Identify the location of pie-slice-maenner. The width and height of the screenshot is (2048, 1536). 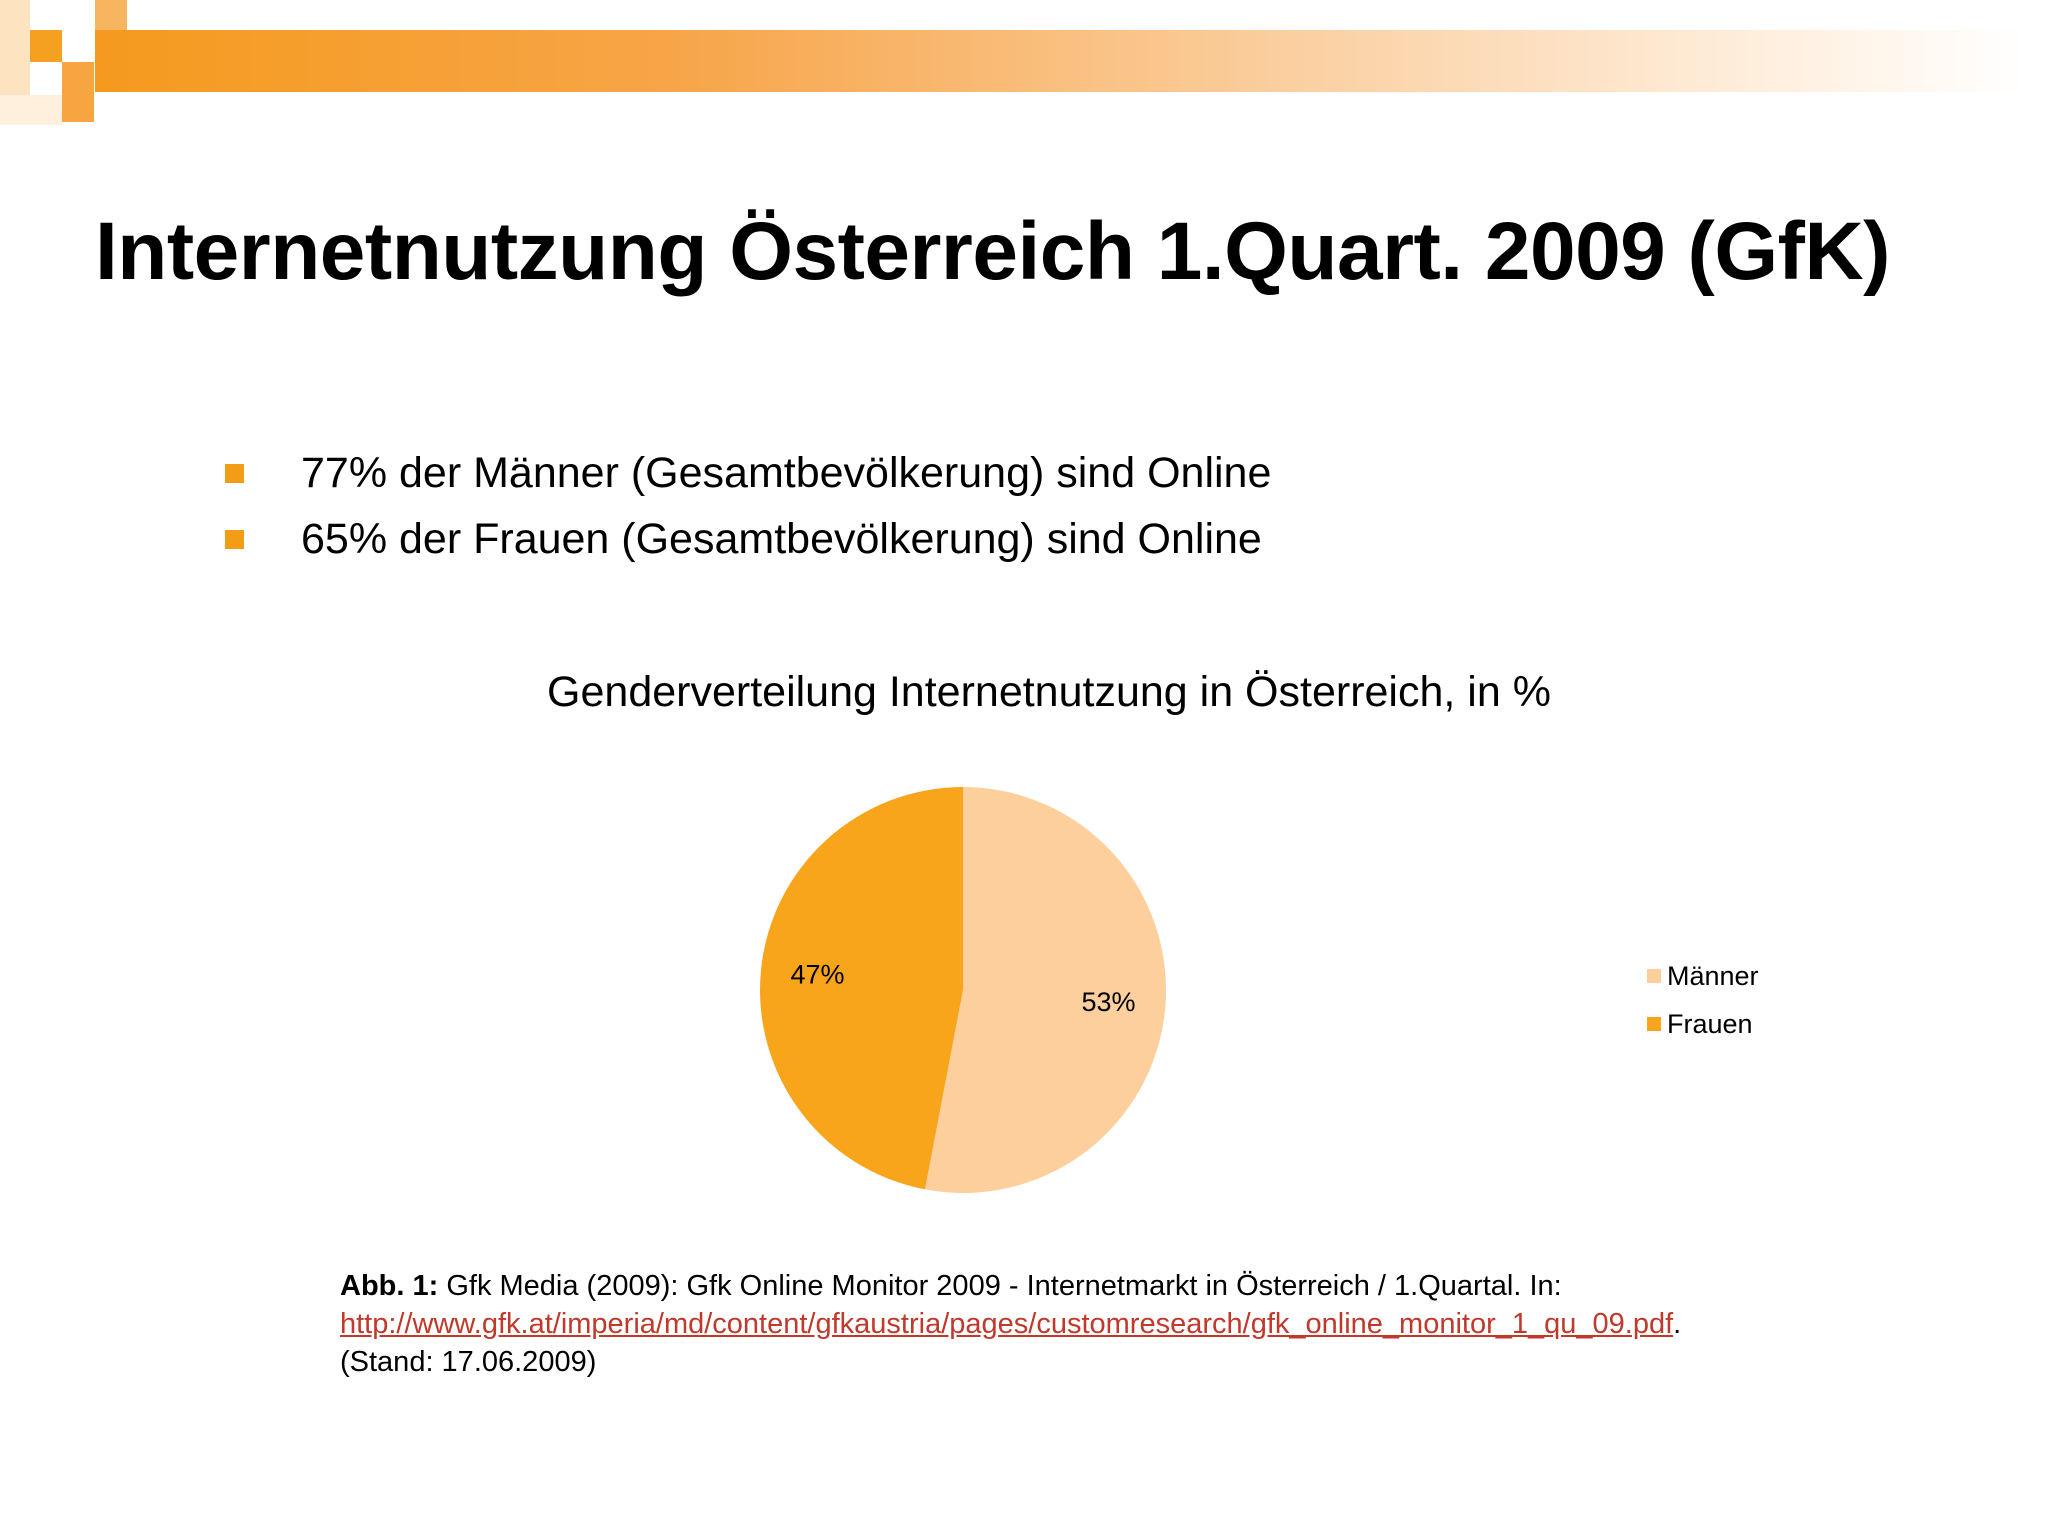
(1045, 990).